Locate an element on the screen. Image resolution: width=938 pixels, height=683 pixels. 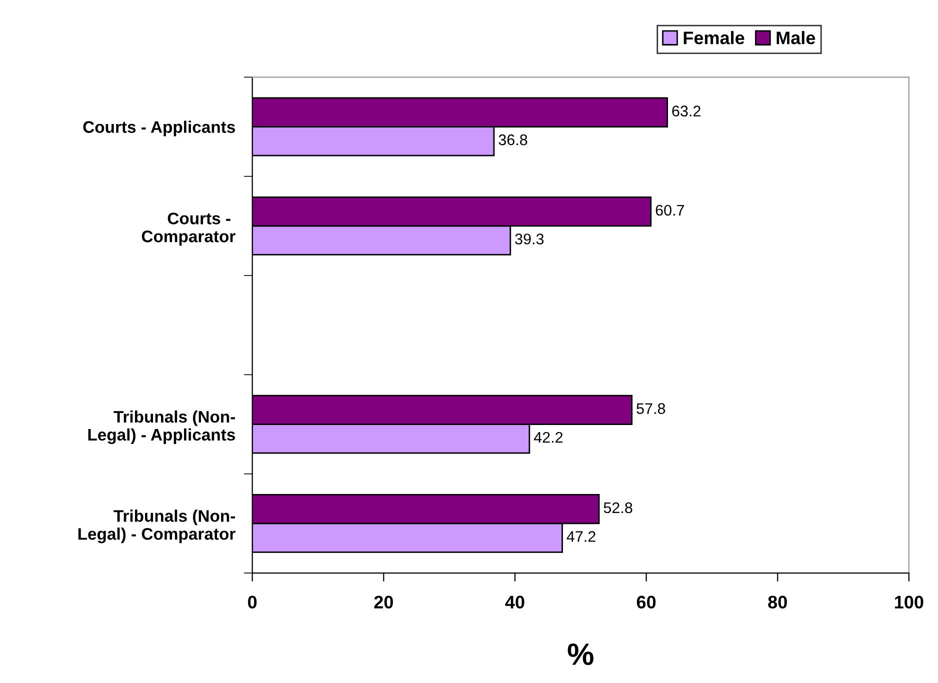
legend-label: Female is located at coordinates (714, 37).